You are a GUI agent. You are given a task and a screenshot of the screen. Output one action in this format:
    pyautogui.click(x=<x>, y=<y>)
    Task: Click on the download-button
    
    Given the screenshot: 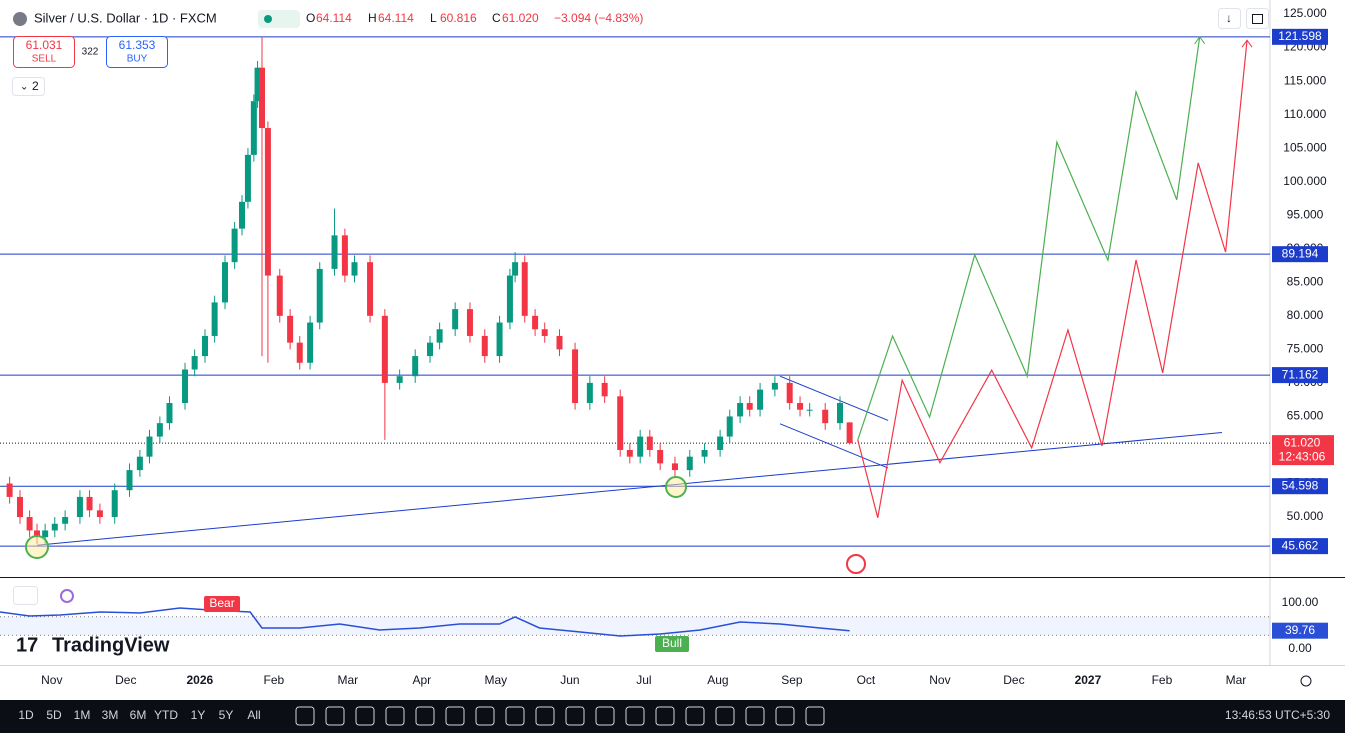 What is the action you would take?
    pyautogui.click(x=1229, y=18)
    